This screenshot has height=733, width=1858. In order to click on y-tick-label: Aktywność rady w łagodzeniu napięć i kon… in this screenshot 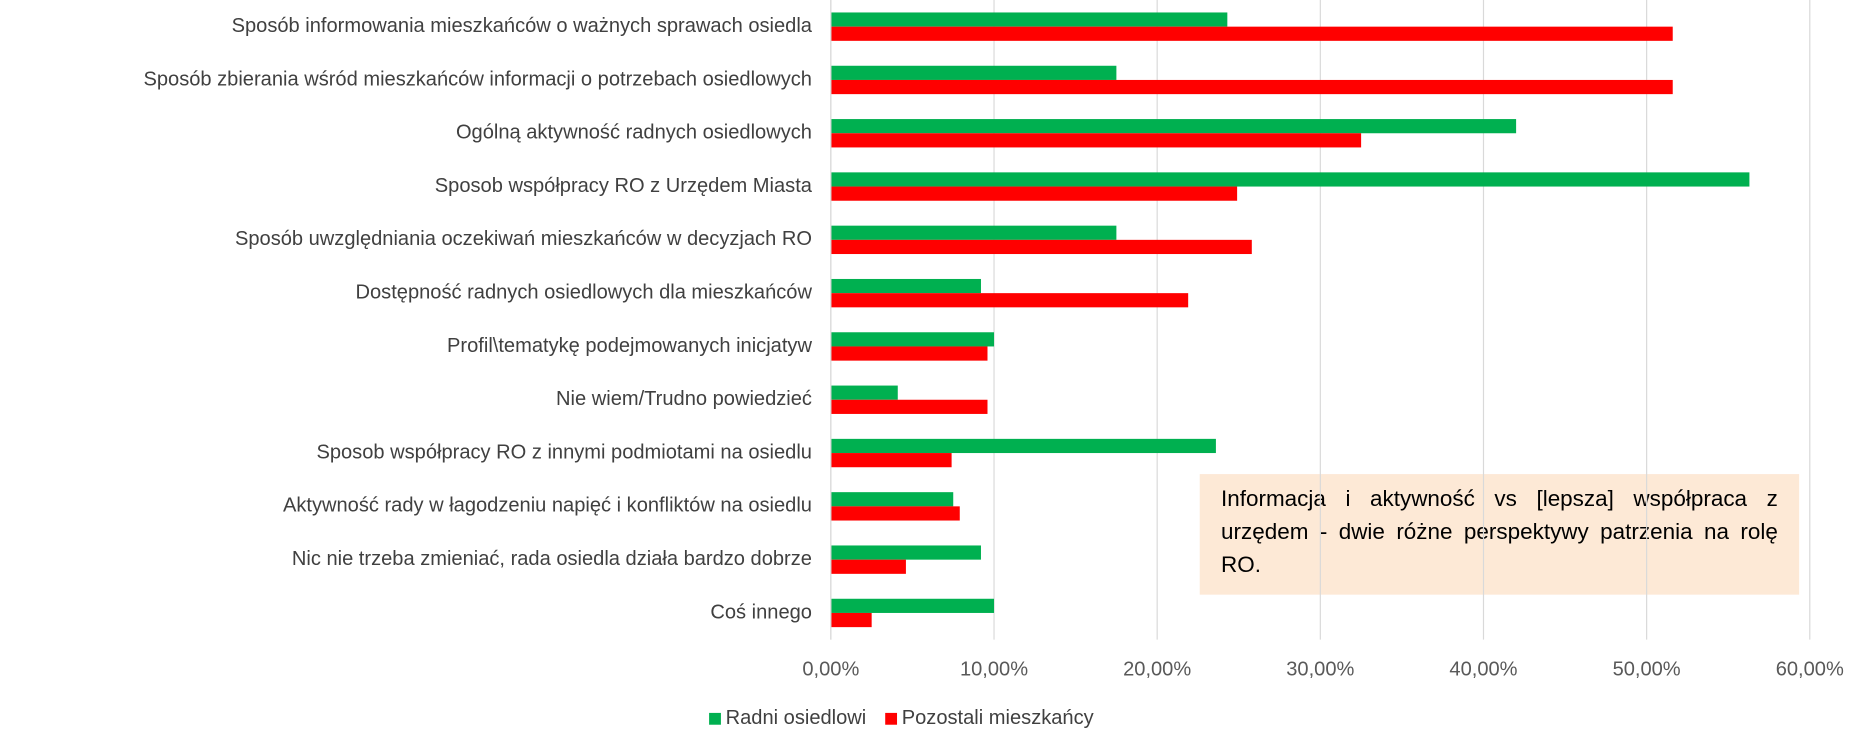, I will do `click(547, 506)`.